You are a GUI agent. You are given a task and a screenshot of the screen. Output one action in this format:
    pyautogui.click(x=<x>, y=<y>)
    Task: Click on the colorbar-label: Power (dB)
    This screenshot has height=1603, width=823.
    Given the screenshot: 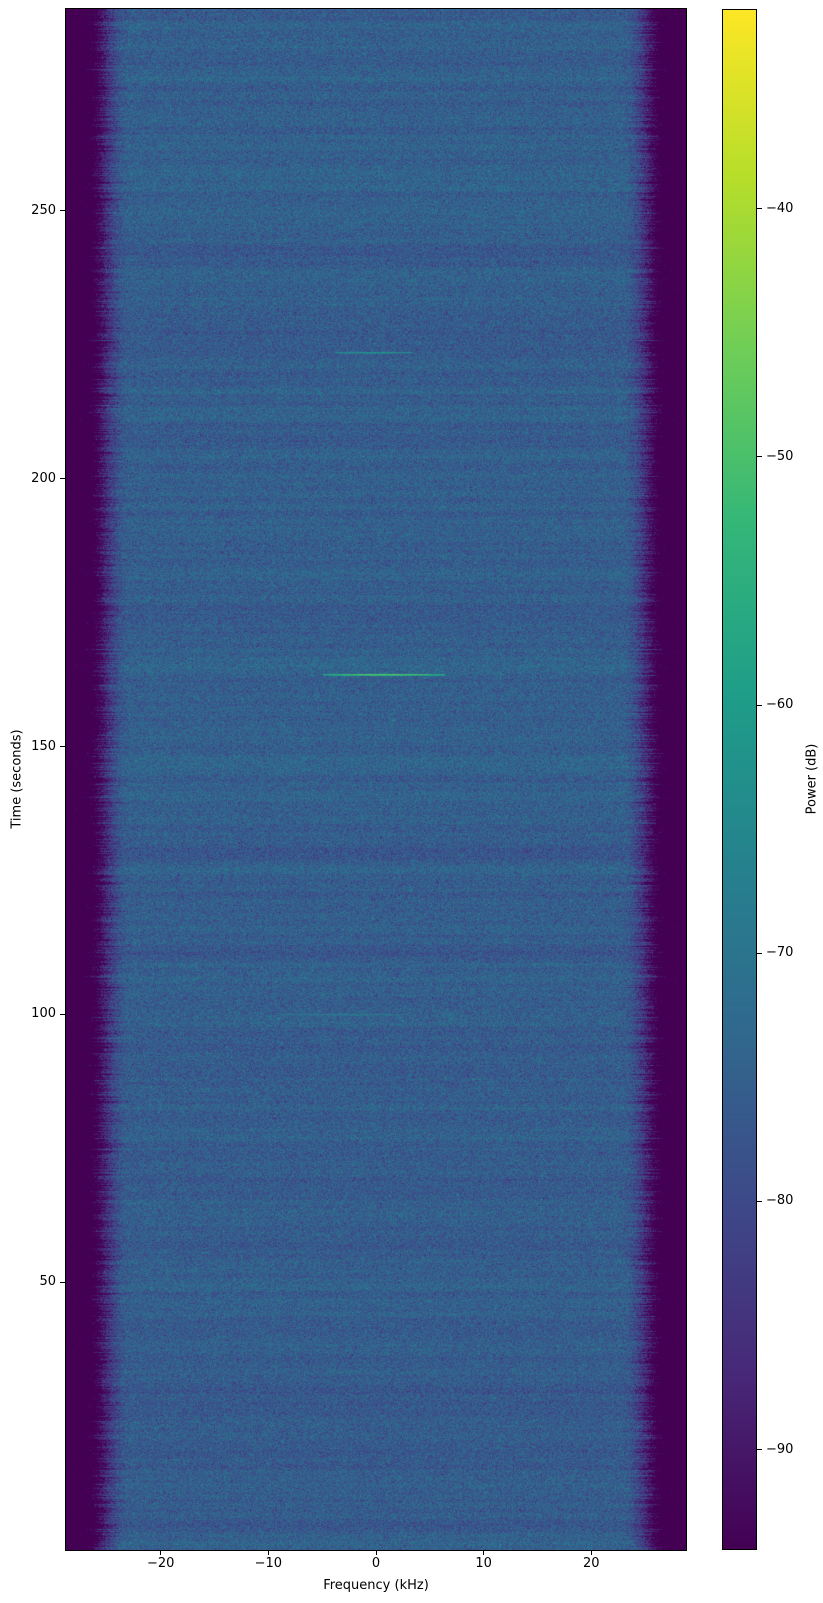 What is the action you would take?
    pyautogui.click(x=812, y=779)
    